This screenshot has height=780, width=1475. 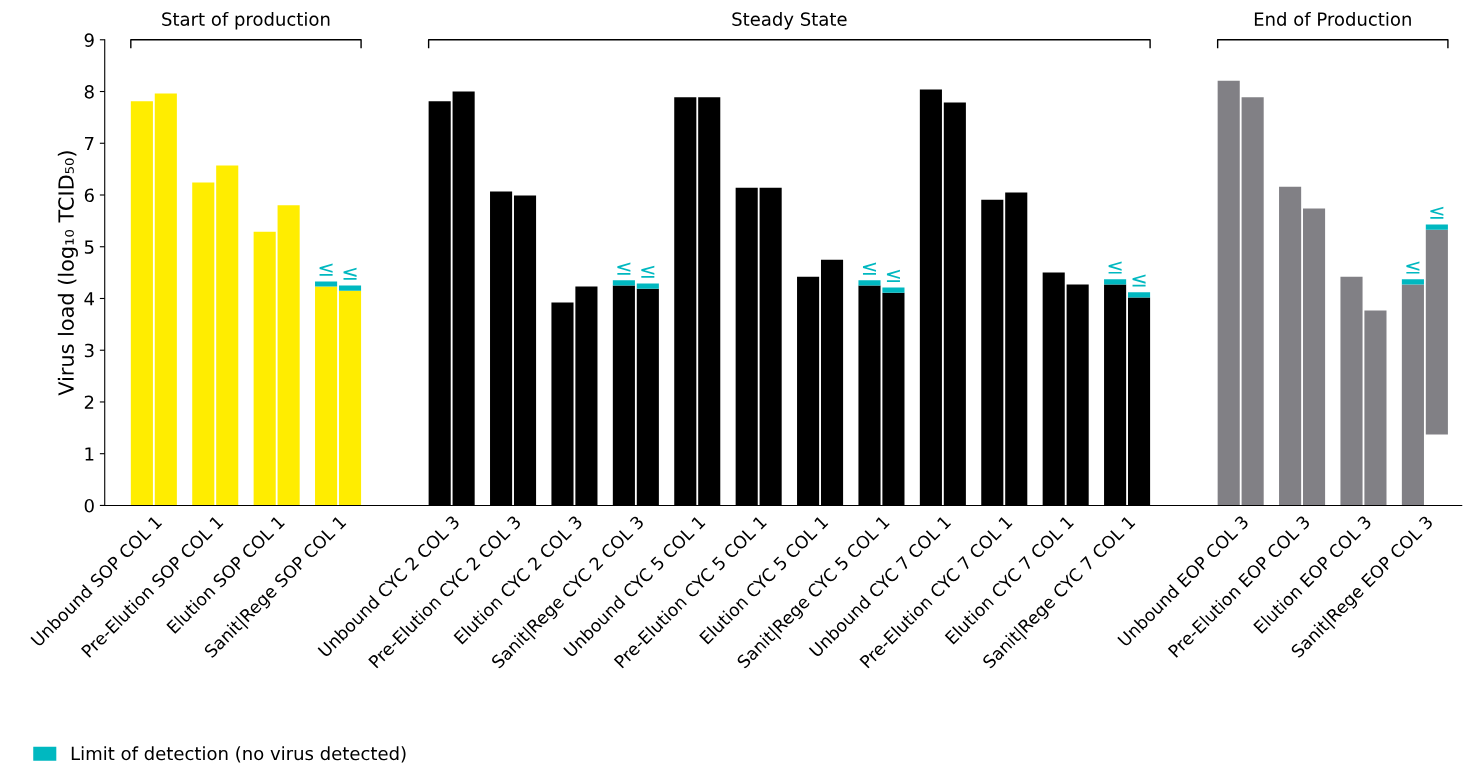 What do you see at coordinates (89, 247) in the screenshot?
I see `y-tick-label: 5` at bounding box center [89, 247].